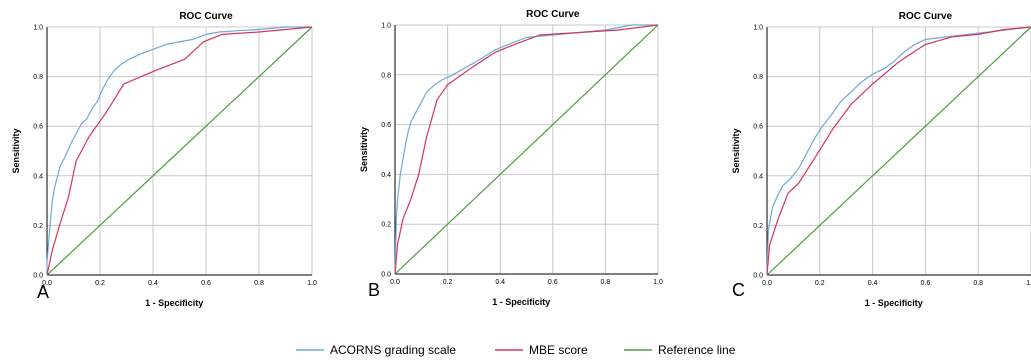  Describe the element at coordinates (374, 290) in the screenshot. I see `panel-letter: B` at that location.